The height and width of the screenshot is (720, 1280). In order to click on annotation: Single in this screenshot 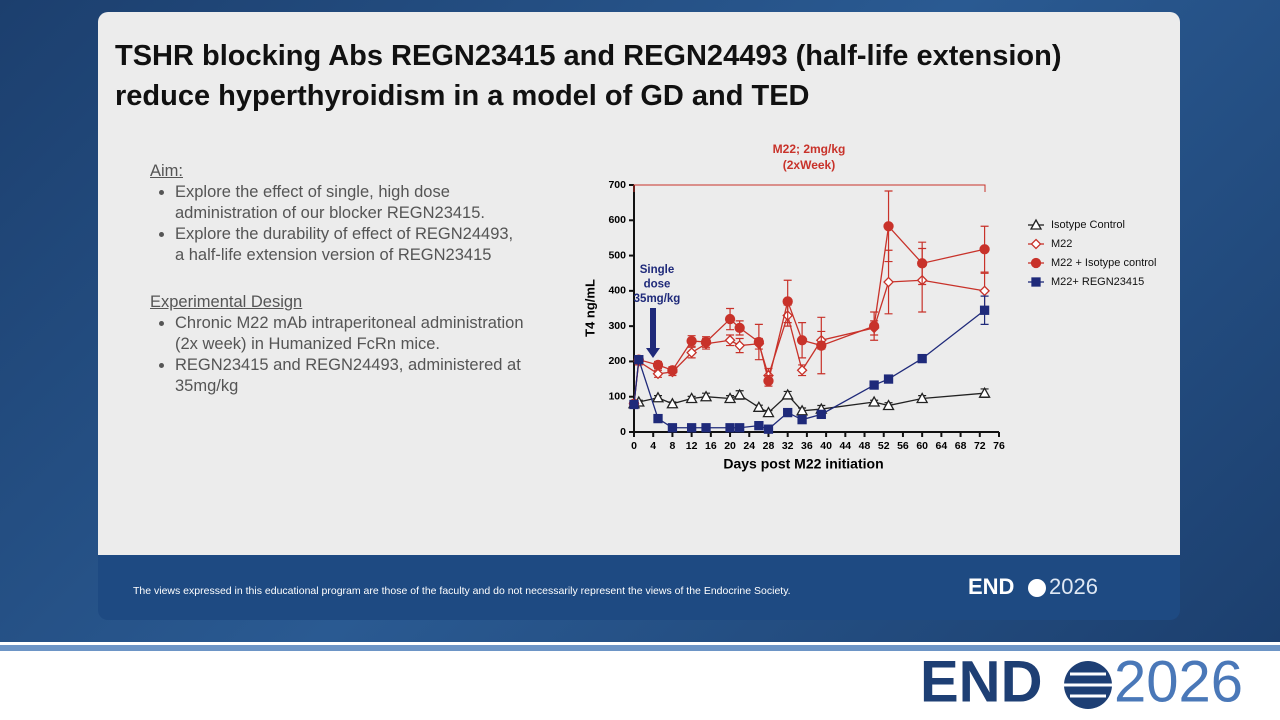, I will do `click(657, 270)`.